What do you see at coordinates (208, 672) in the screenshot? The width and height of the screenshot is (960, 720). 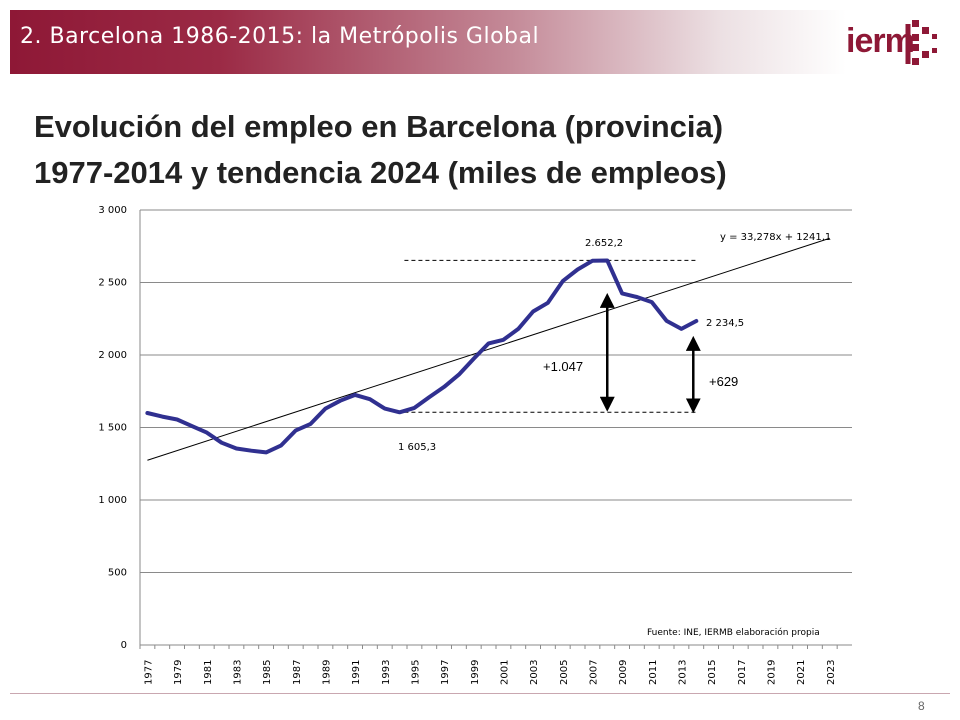 I see `x-tick-label: 1981` at bounding box center [208, 672].